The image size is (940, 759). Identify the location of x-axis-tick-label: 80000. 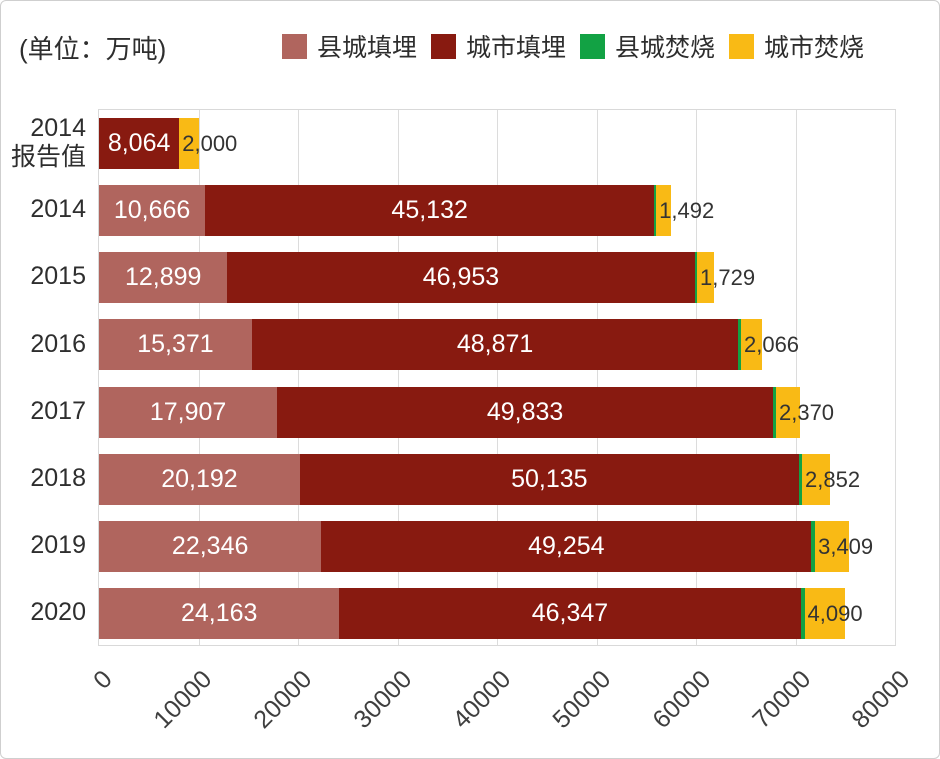
(881, 699).